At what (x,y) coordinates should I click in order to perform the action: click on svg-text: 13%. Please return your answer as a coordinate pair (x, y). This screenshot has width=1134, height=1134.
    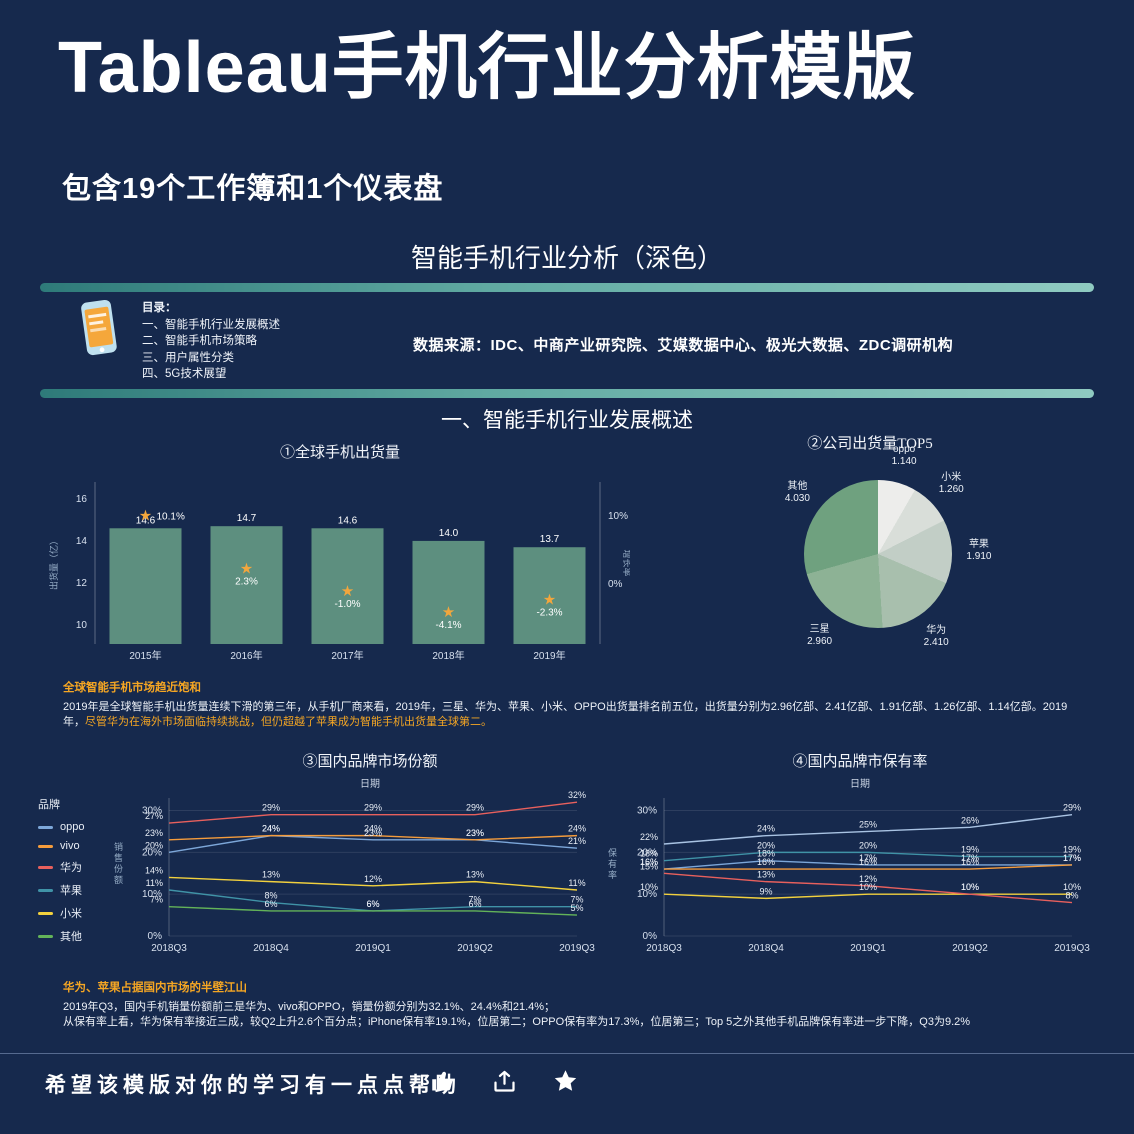
    Looking at the image, I should click on (475, 875).